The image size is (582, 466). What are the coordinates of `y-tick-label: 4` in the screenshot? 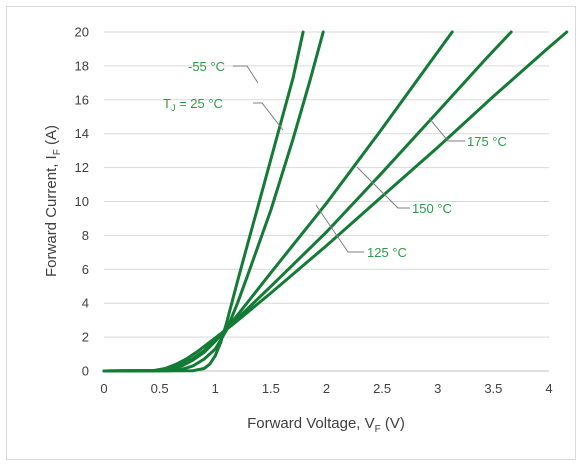 It's located at (85, 303).